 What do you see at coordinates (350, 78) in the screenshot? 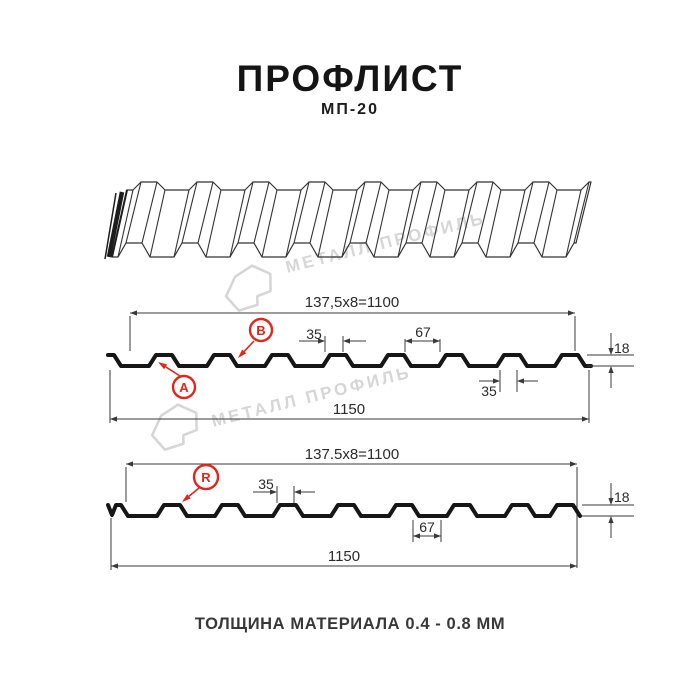
I see `page-title: ПРОФЛИСТ` at bounding box center [350, 78].